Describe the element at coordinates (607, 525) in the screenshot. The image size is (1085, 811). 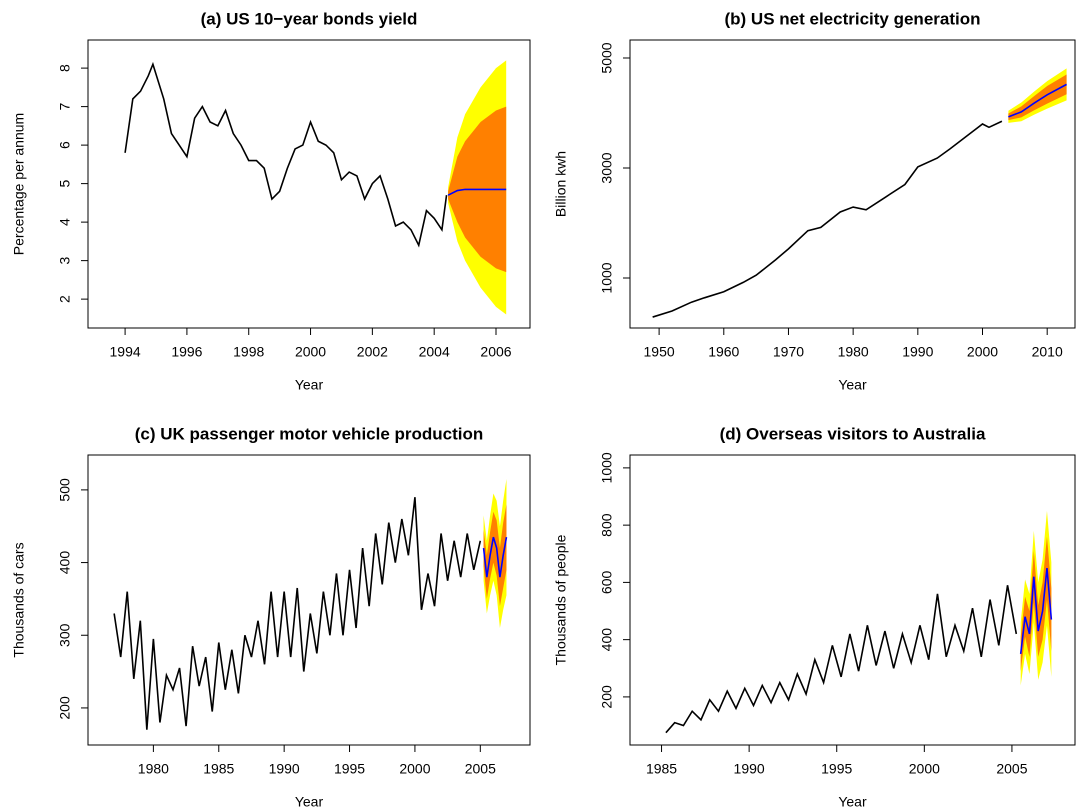
I see `y-tick-label: 800` at that location.